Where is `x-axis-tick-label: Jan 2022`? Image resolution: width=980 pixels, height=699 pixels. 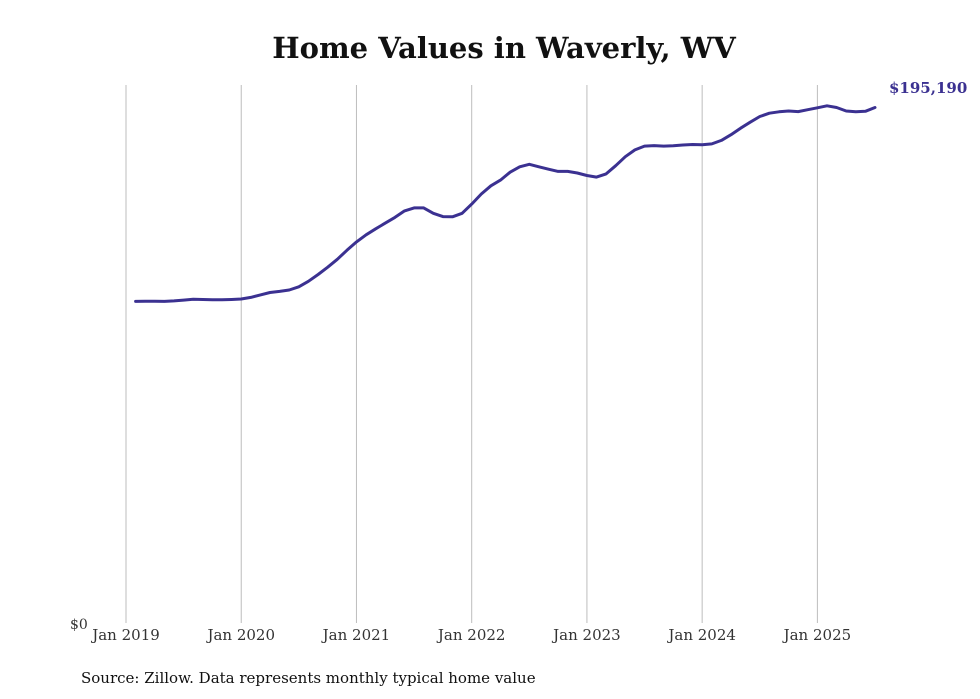 x-axis-tick-label: Jan 2022 is located at coordinates (471, 635).